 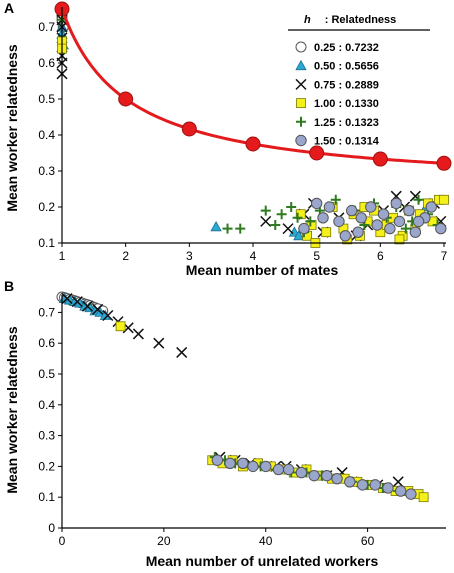 What do you see at coordinates (46, 436) in the screenshot?
I see `y-tick-label-b: 0.3` at bounding box center [46, 436].